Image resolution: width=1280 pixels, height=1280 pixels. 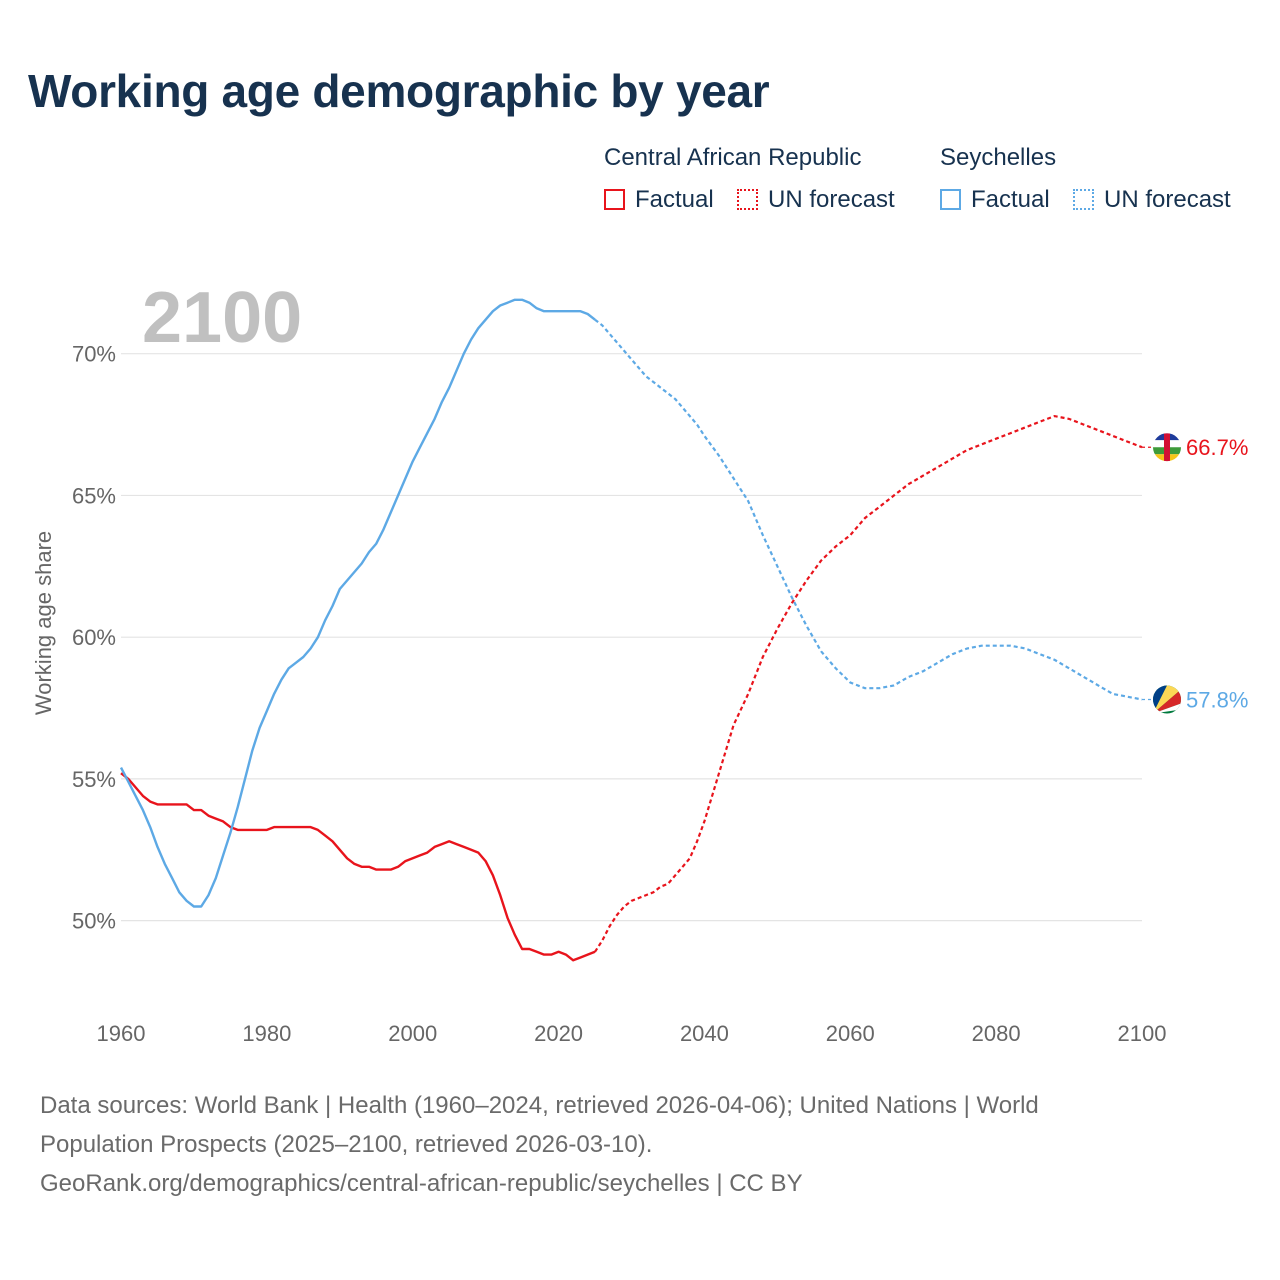 What do you see at coordinates (868, 509) in the screenshot?
I see `series-line-forecast-seychelles` at bounding box center [868, 509].